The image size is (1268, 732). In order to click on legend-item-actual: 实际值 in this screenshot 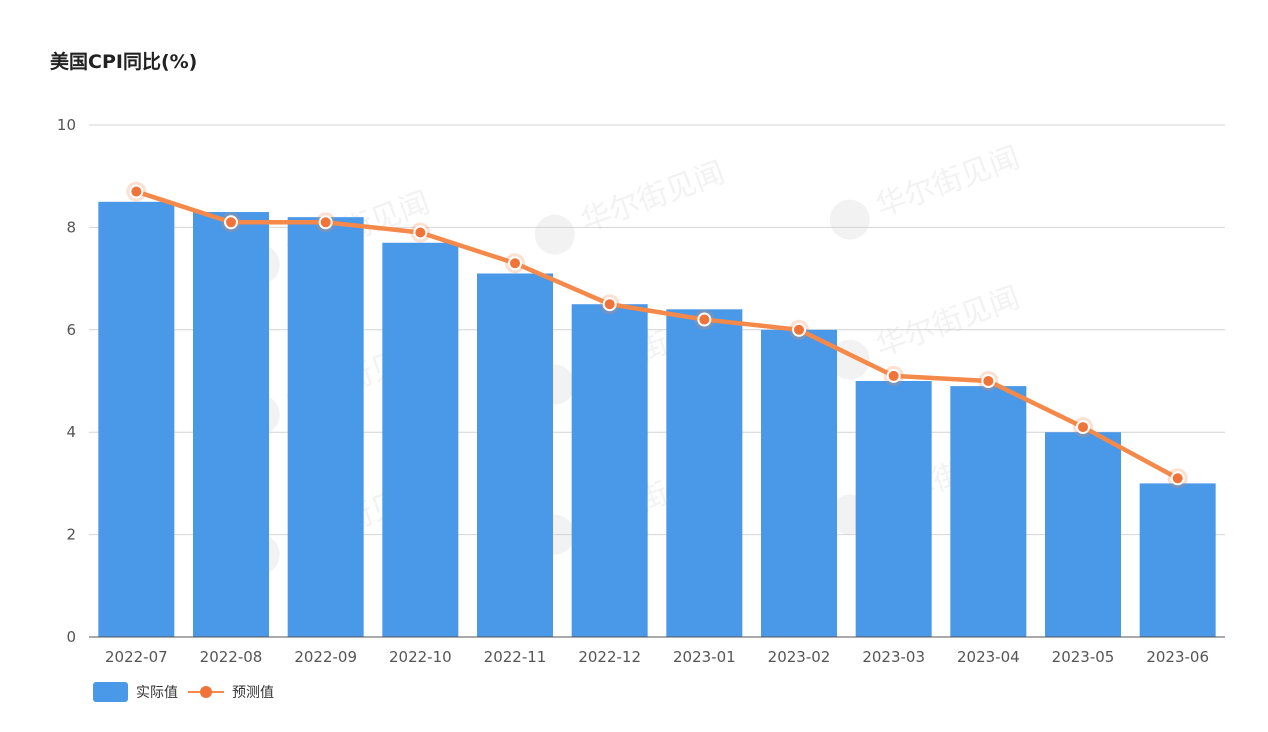, I will do `click(135, 692)`.